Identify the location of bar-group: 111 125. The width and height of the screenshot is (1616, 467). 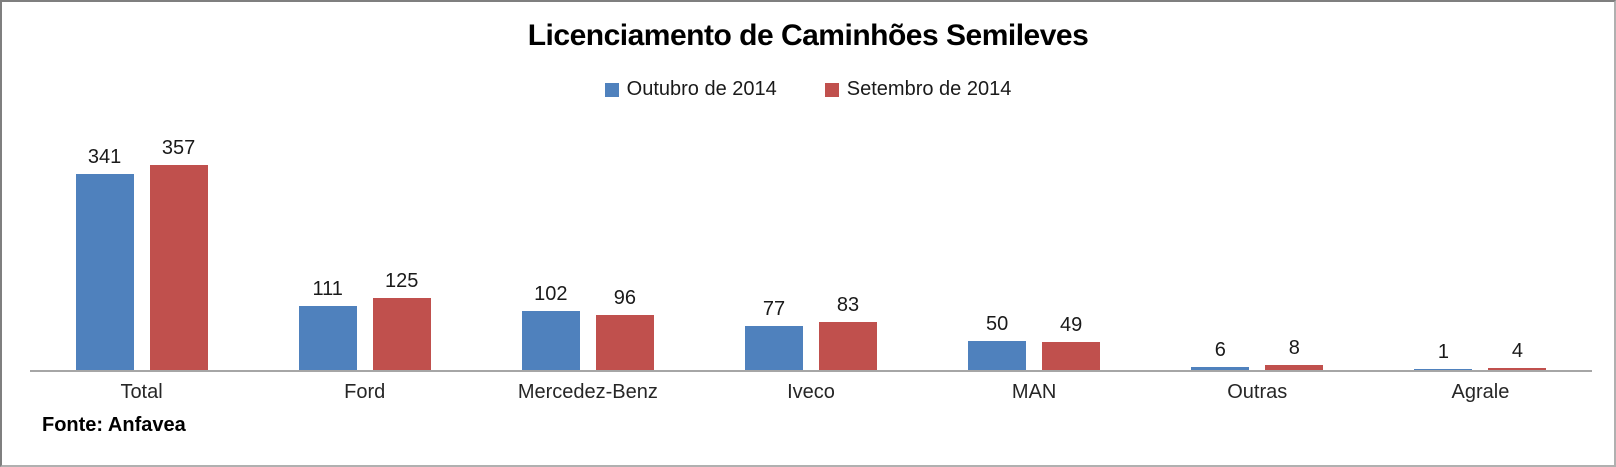
(364, 250).